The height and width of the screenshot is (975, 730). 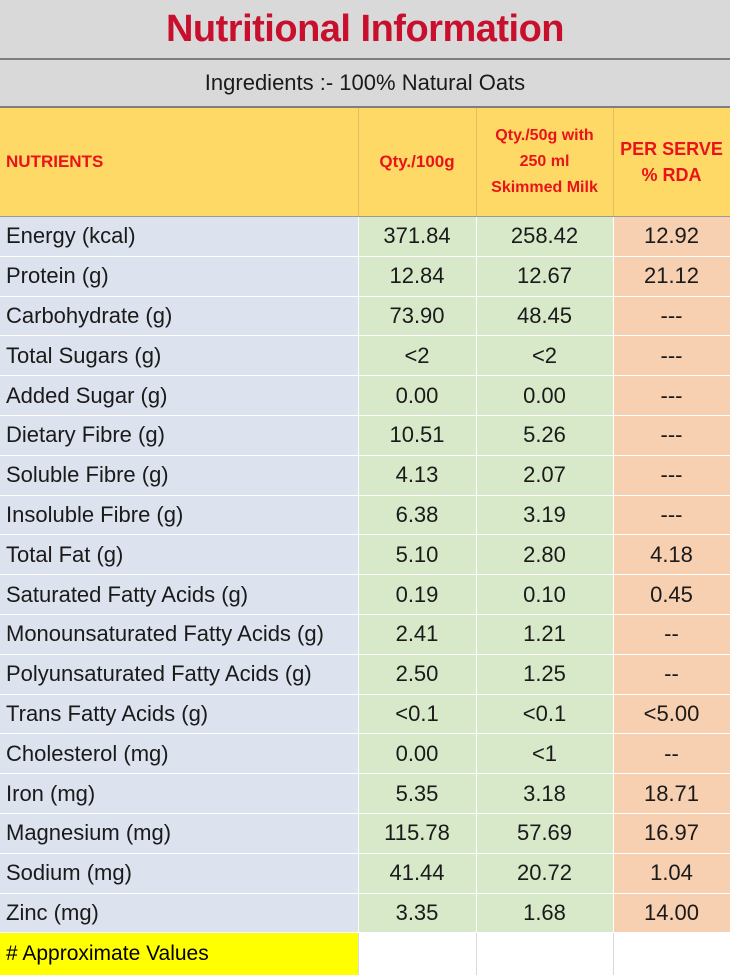 I want to click on nutrient-name: Total Fat (g), so click(x=179, y=555).